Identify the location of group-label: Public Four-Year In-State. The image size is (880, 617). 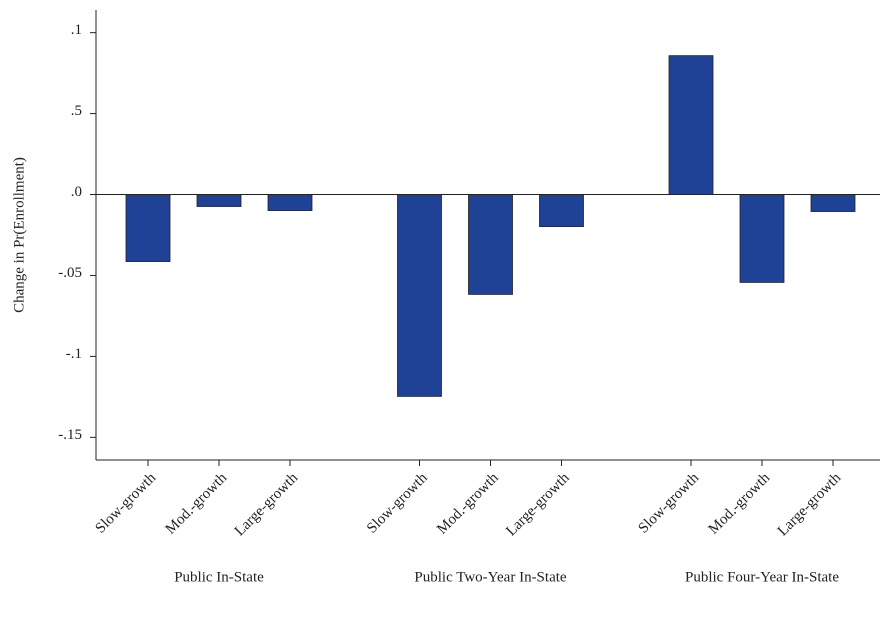
(762, 577).